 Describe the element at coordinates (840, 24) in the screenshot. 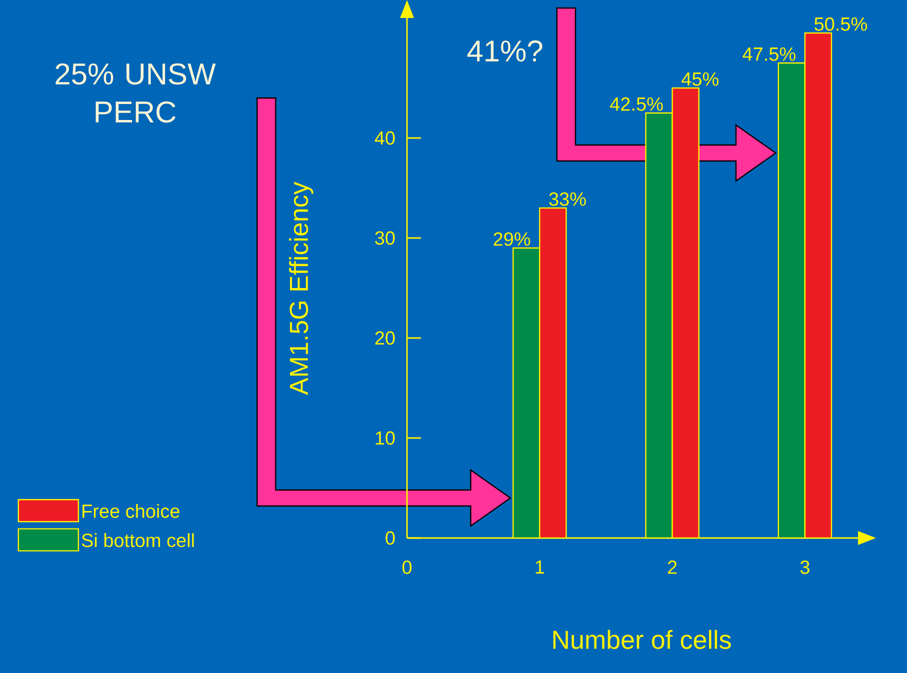

I see `data-label: 50.5%` at that location.